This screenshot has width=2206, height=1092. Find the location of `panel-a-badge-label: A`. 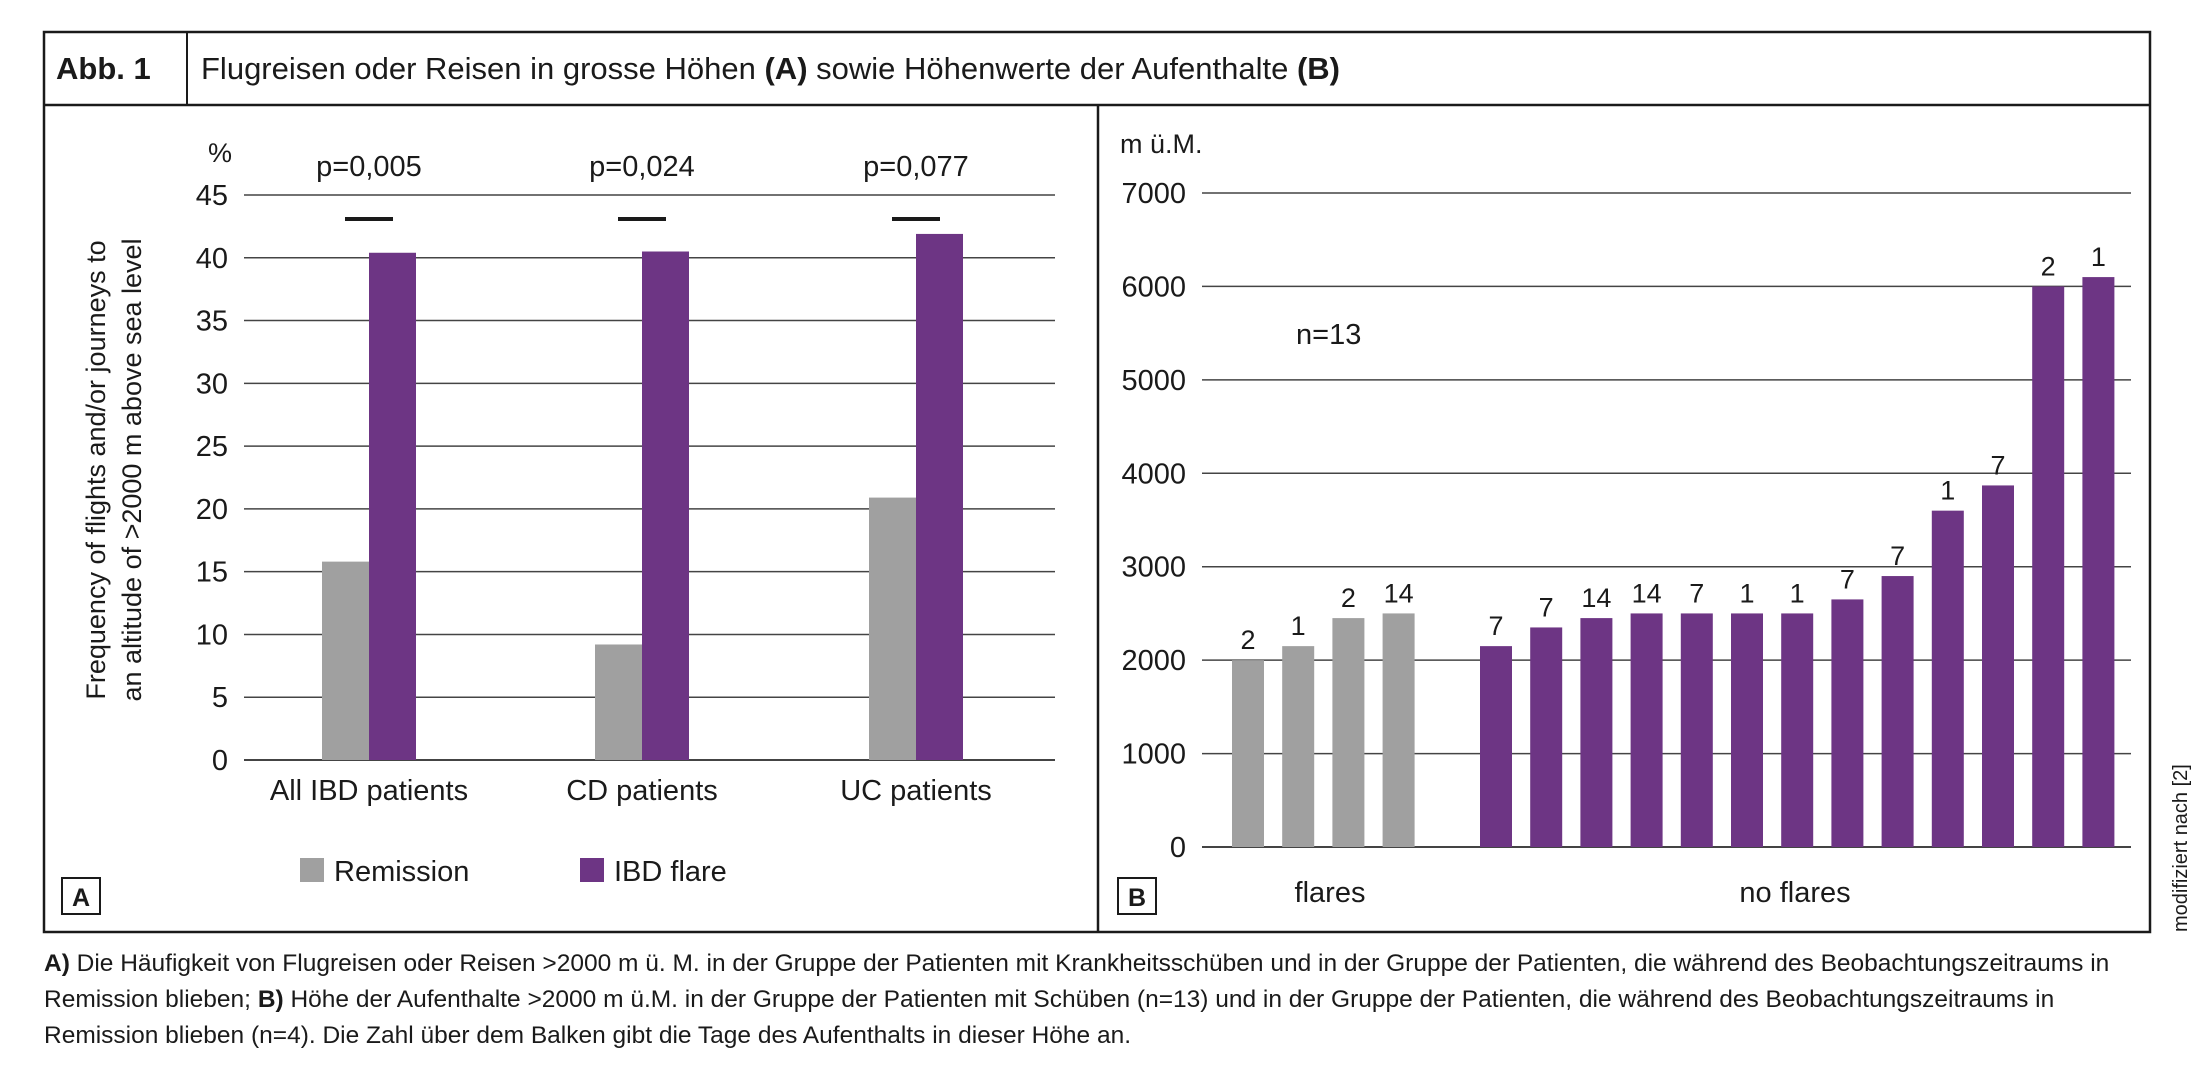

panel-a-badge-label: A is located at coordinates (81, 898).